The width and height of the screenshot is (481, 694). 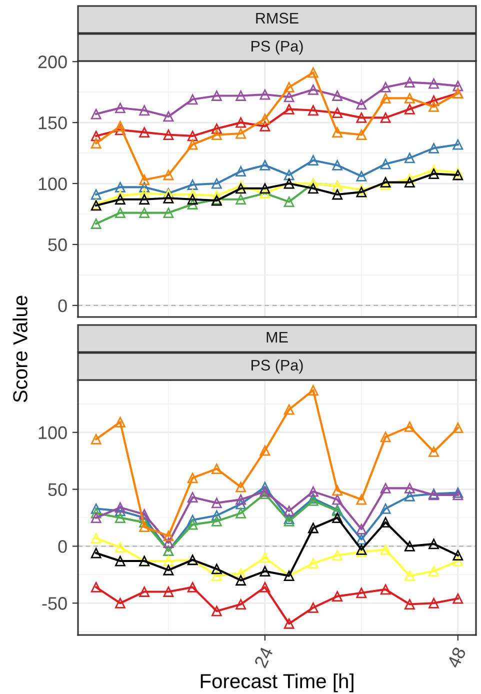 I want to click on y-tick-label: -50, so click(x=54, y=603).